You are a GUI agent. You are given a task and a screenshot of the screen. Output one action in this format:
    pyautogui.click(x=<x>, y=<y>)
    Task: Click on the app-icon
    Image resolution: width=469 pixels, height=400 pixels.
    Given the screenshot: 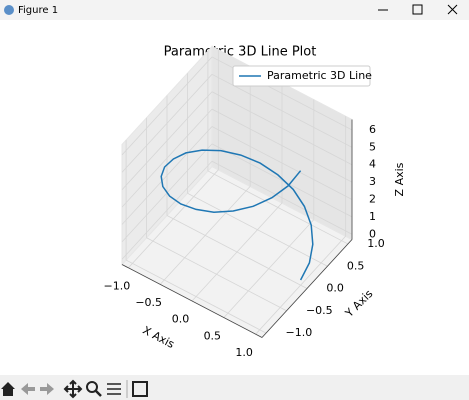 What is the action you would take?
    pyautogui.click(x=9, y=10)
    